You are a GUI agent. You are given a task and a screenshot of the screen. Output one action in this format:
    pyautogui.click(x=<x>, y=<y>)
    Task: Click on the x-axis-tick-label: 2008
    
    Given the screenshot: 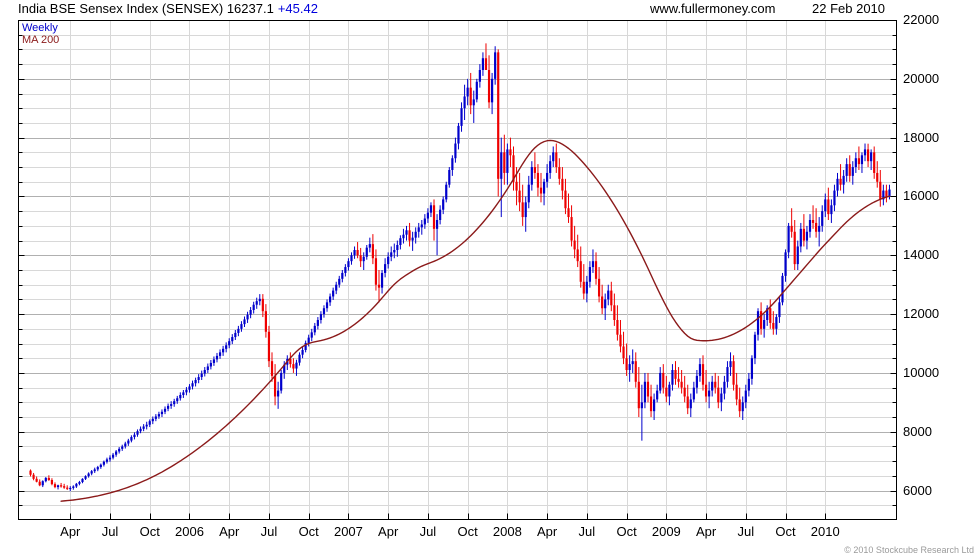 What is the action you would take?
    pyautogui.click(x=507, y=531)
    